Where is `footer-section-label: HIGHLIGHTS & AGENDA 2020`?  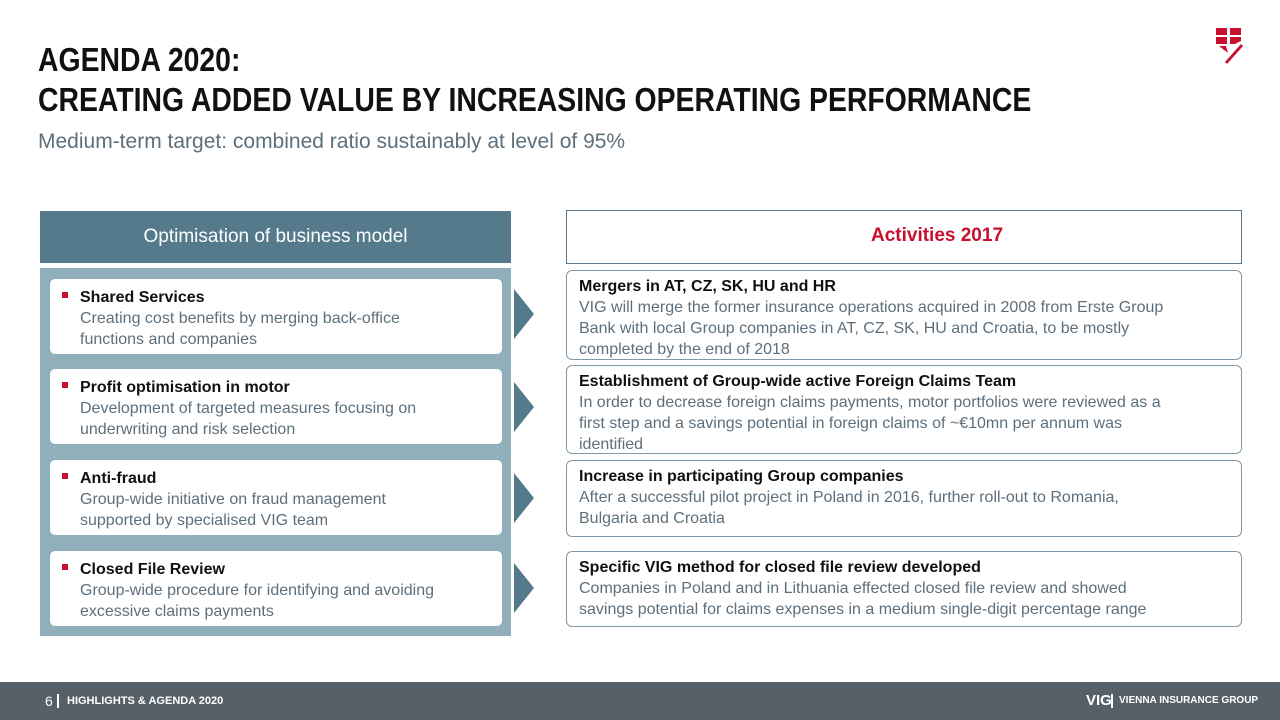 footer-section-label: HIGHLIGHTS & AGENDA 2020 is located at coordinates (145, 701).